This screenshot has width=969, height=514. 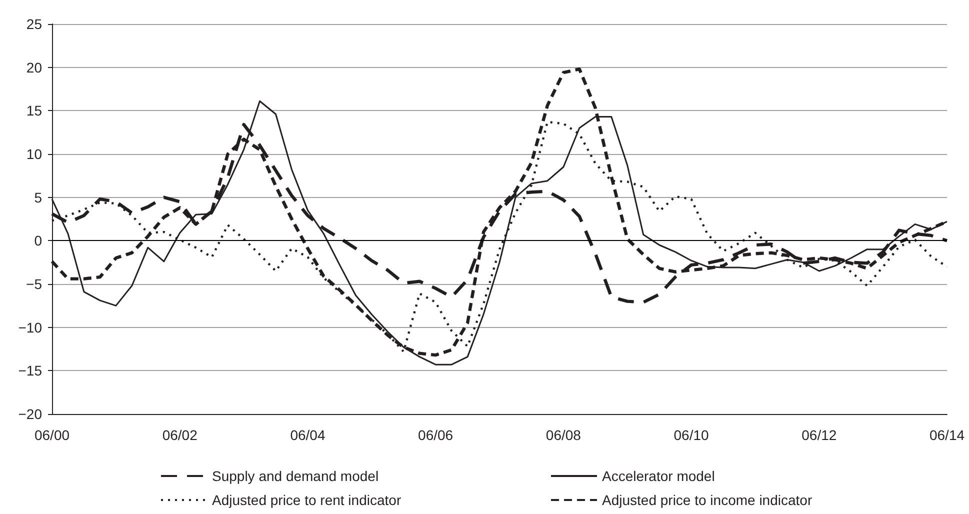 What do you see at coordinates (307, 500) in the screenshot?
I see `legend-label: Adjusted price to rent indicator` at bounding box center [307, 500].